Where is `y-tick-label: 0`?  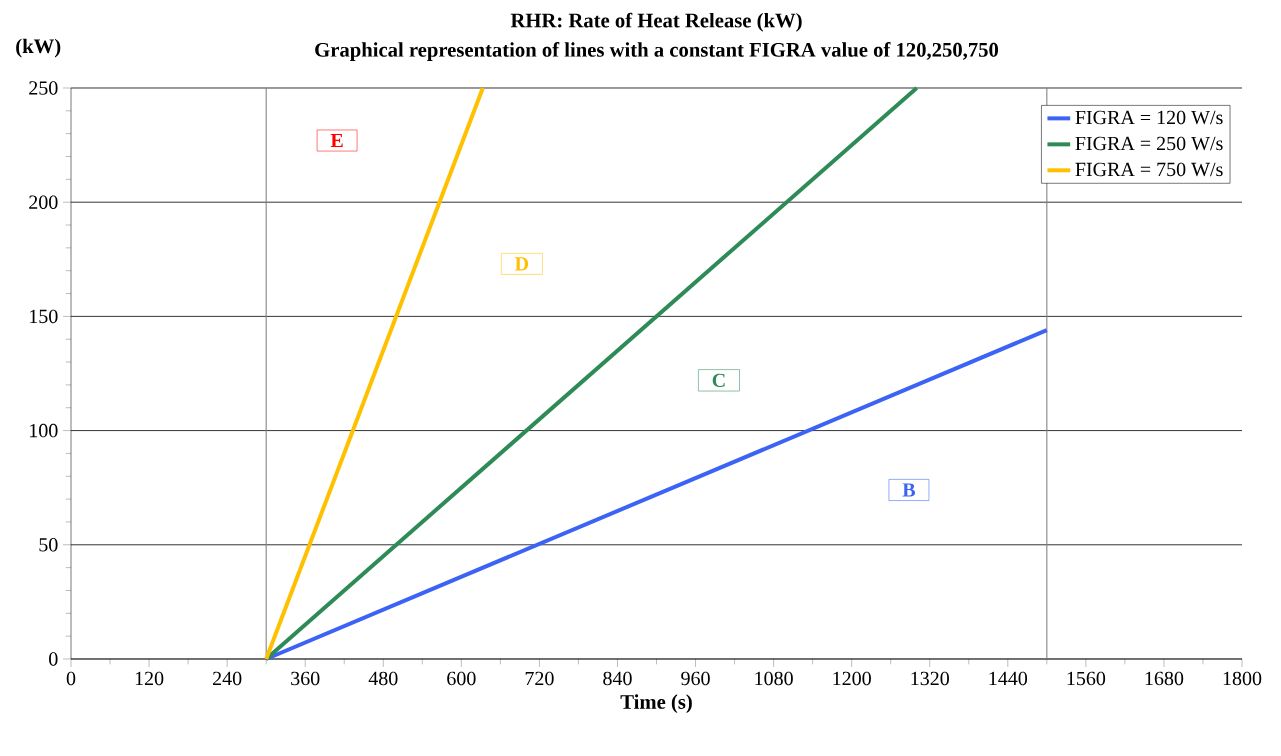 y-tick-label: 0 is located at coordinates (53, 659).